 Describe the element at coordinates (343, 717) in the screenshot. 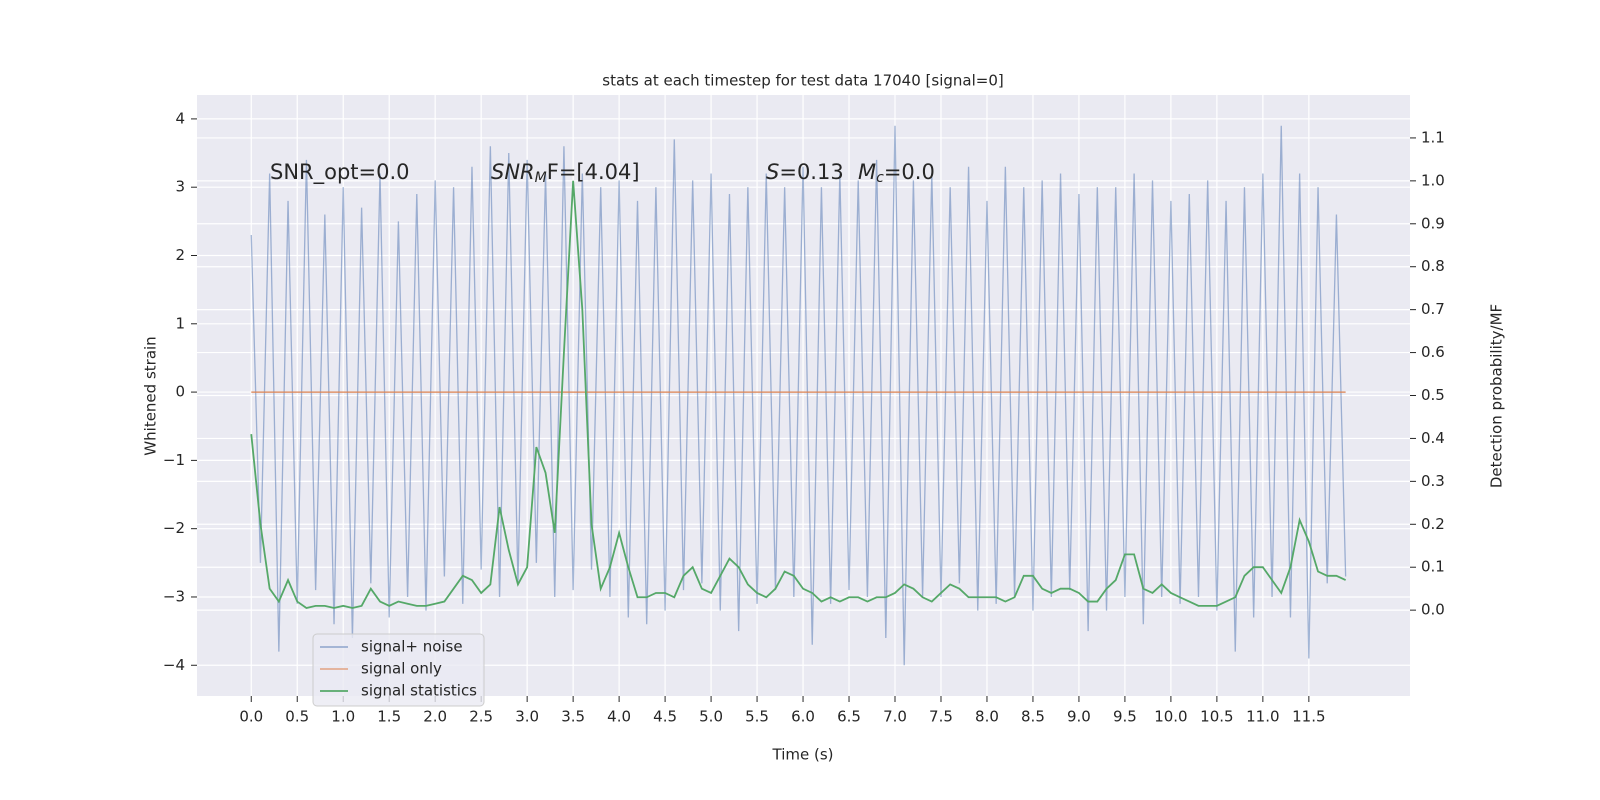

I see `x-tick-label: 1.0` at that location.